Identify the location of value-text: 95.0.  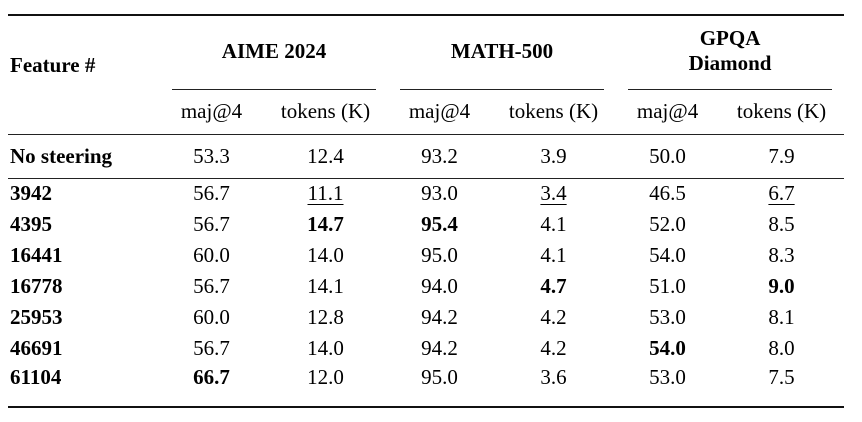
(439, 255).